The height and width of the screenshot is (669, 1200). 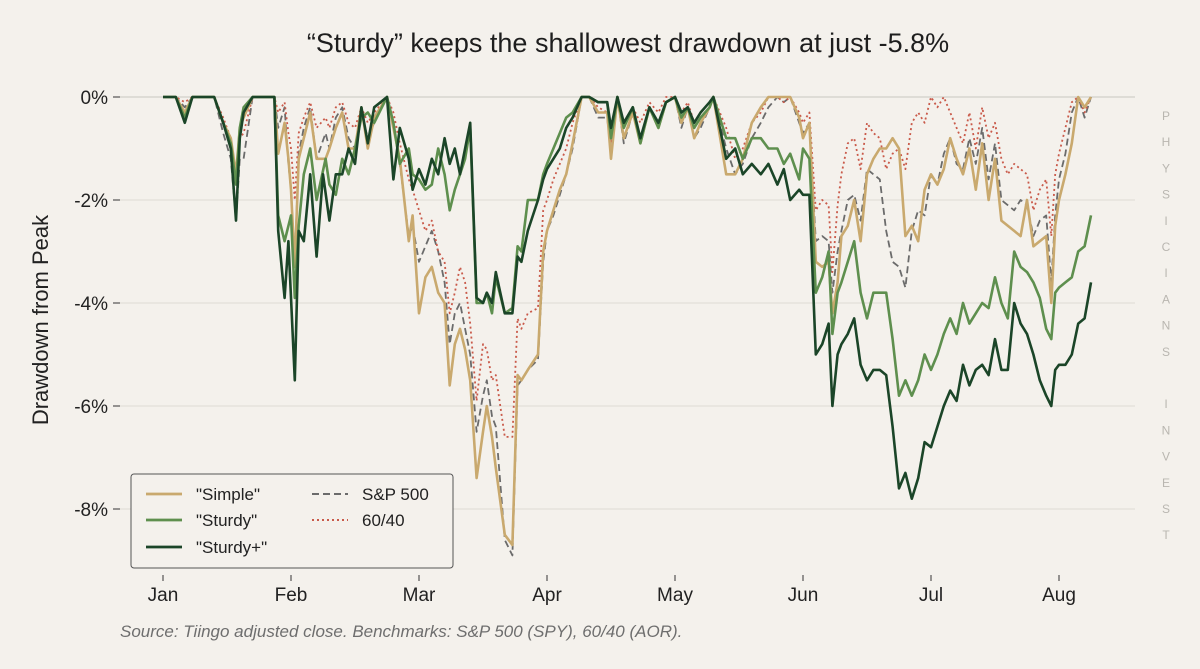 I want to click on x-tick-label: Aug, so click(x=1059, y=595).